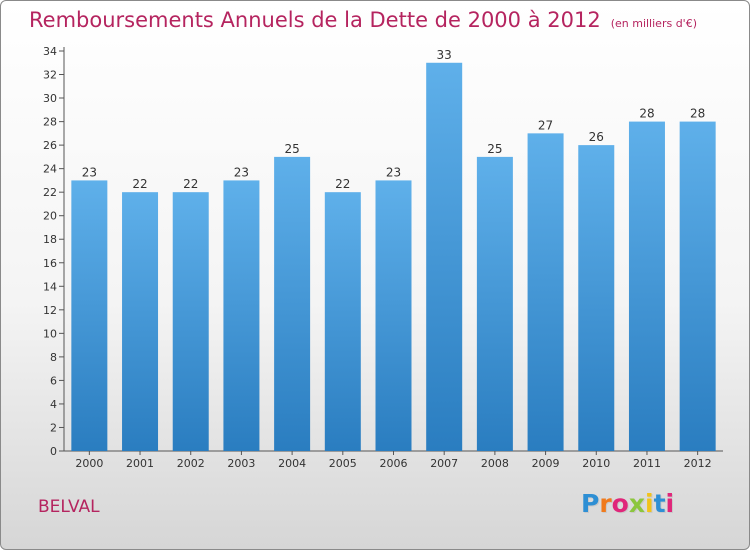 Image resolution: width=750 pixels, height=550 pixels. Describe the element at coordinates (50, 263) in the screenshot. I see `y-tick-label: 16` at that location.